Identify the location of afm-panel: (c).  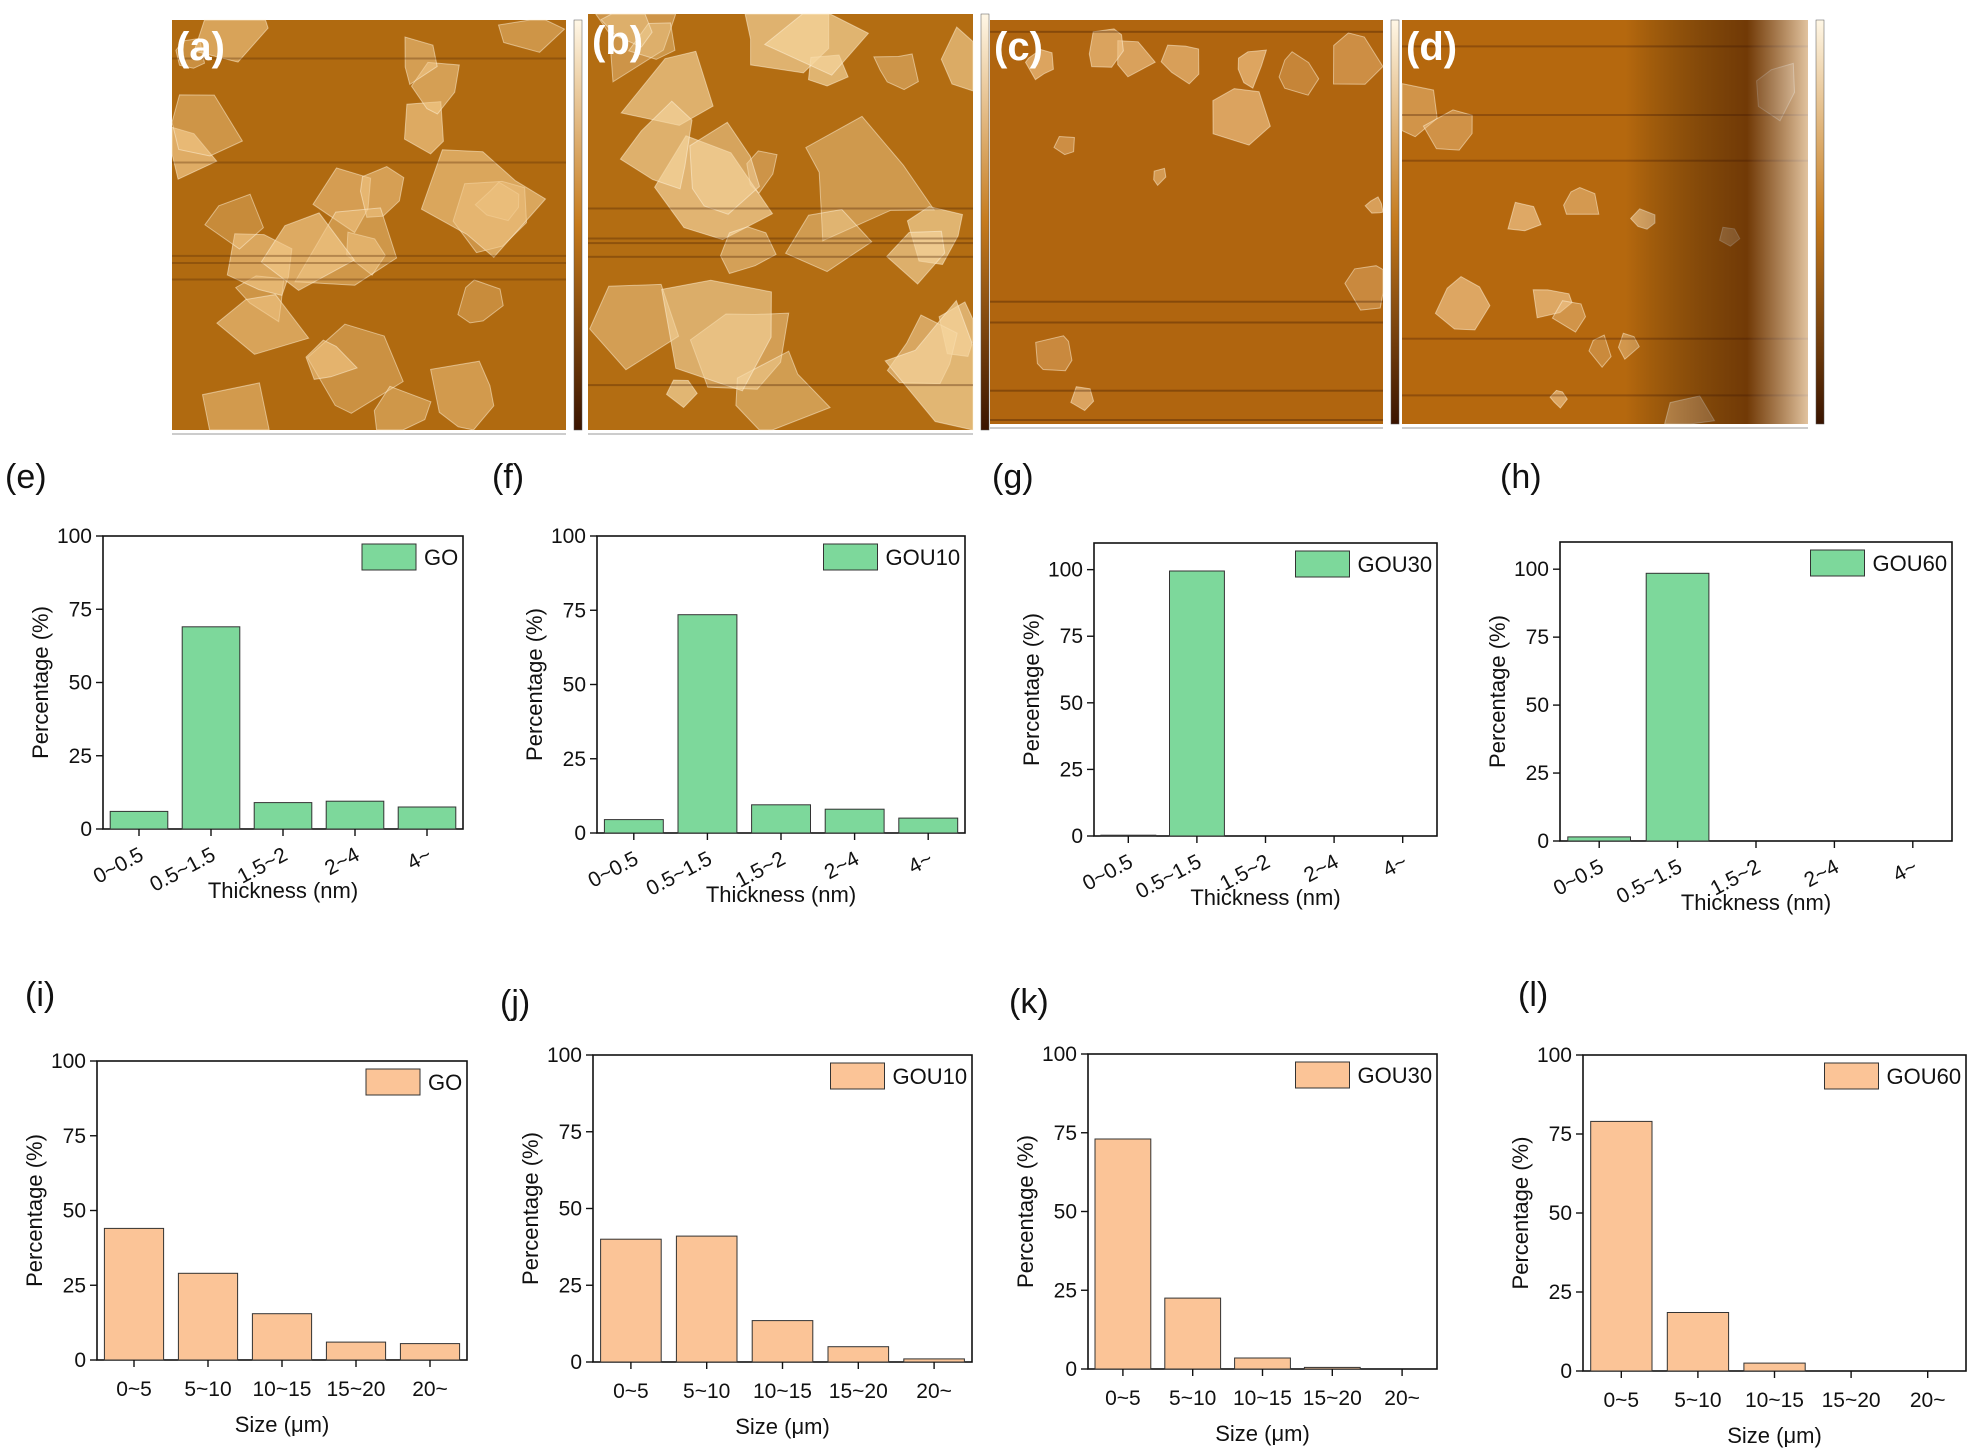
(1195, 224).